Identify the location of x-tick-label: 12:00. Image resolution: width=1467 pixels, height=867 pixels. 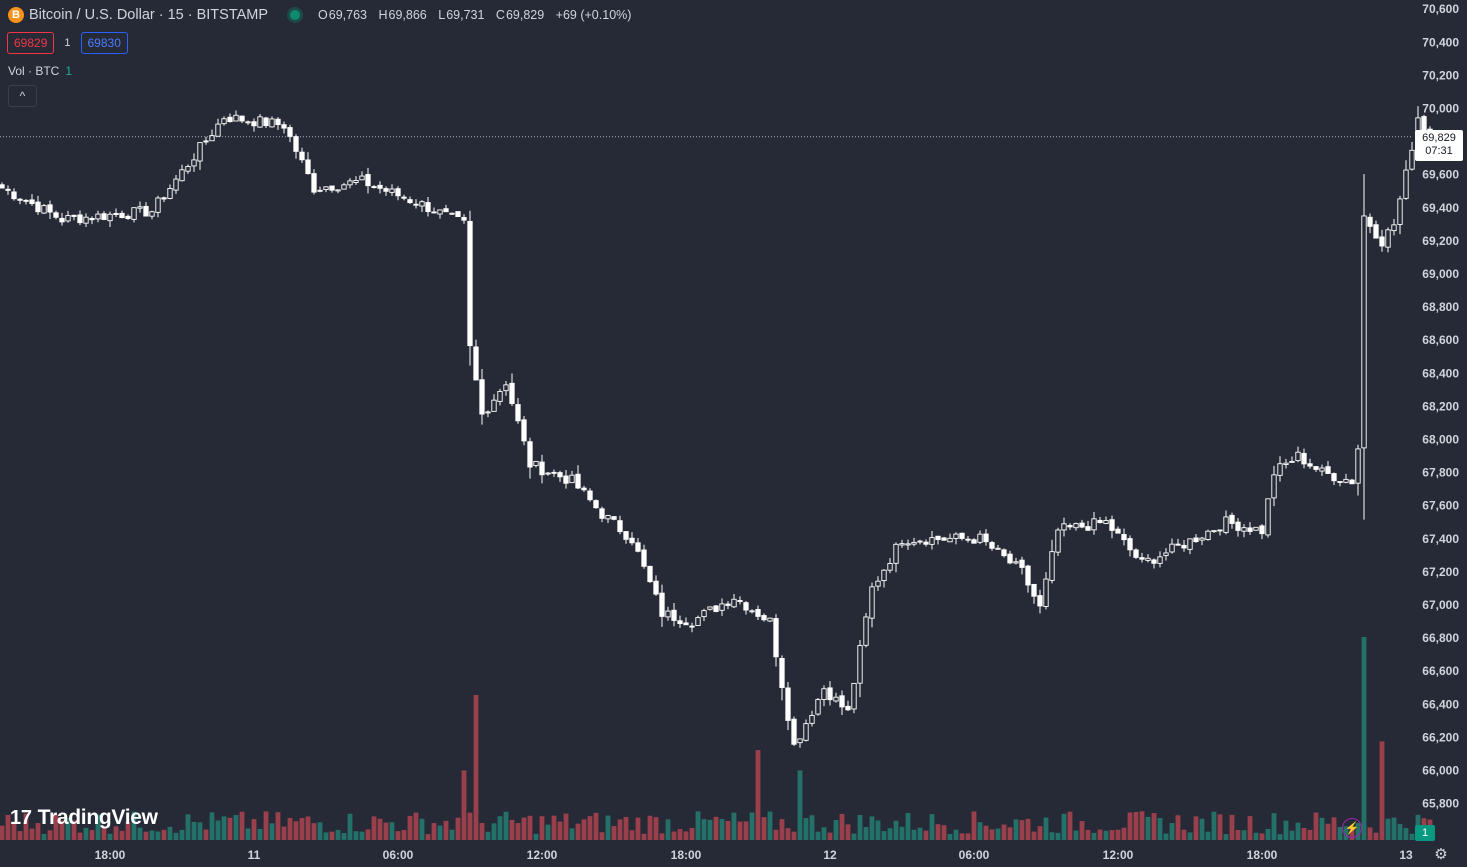
(542, 855).